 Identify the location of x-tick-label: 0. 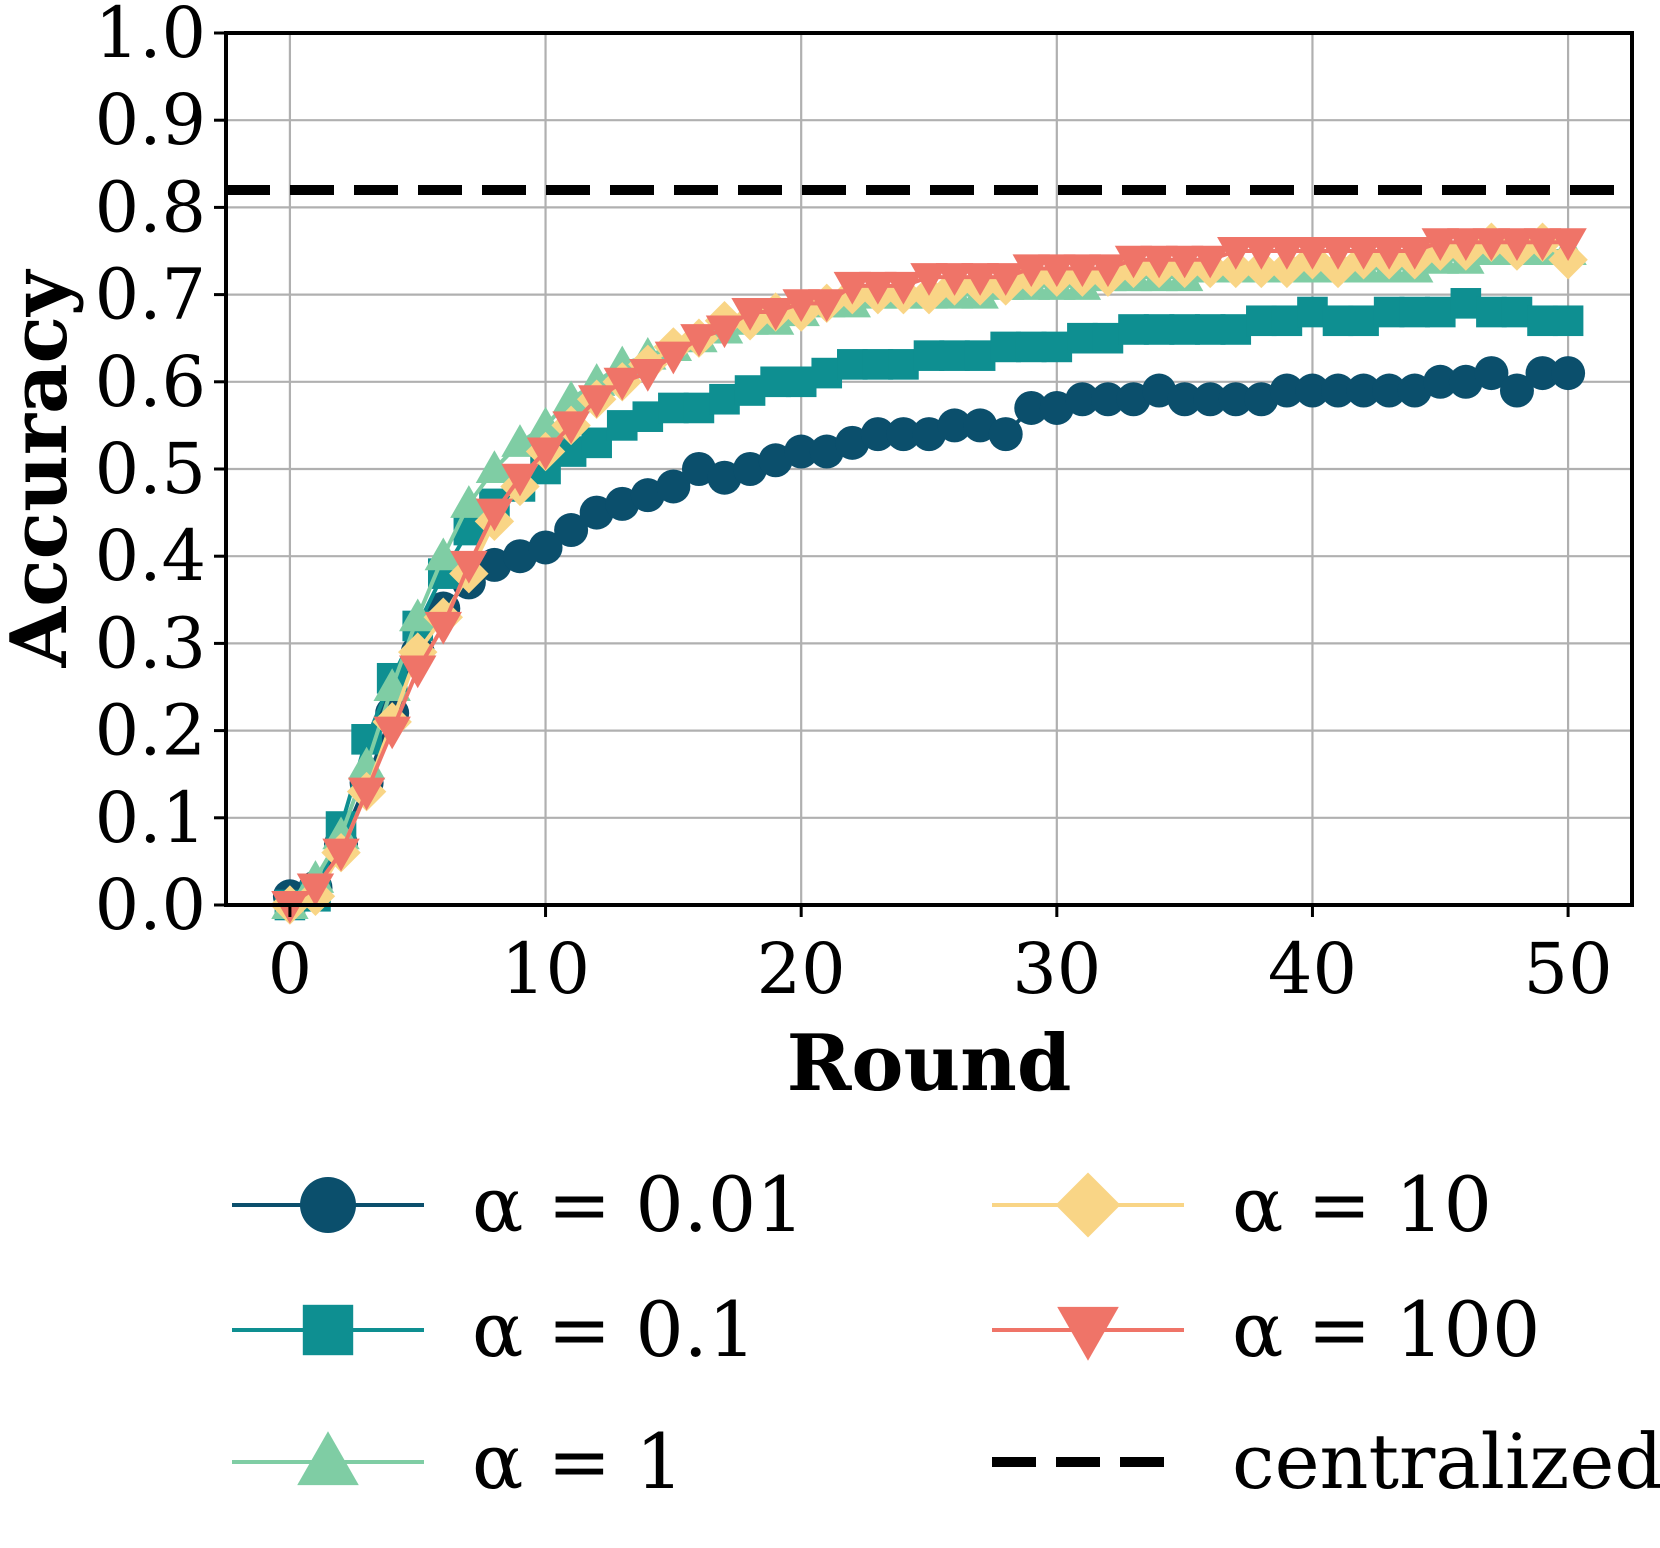
(290, 969).